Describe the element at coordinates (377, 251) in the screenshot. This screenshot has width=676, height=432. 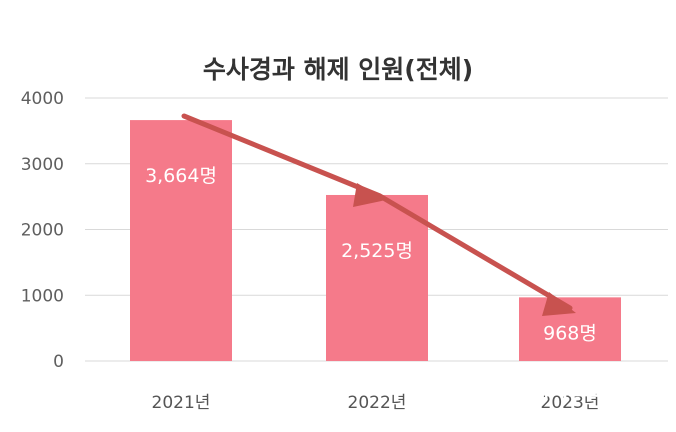
I see `data-label: 2,525명` at that location.